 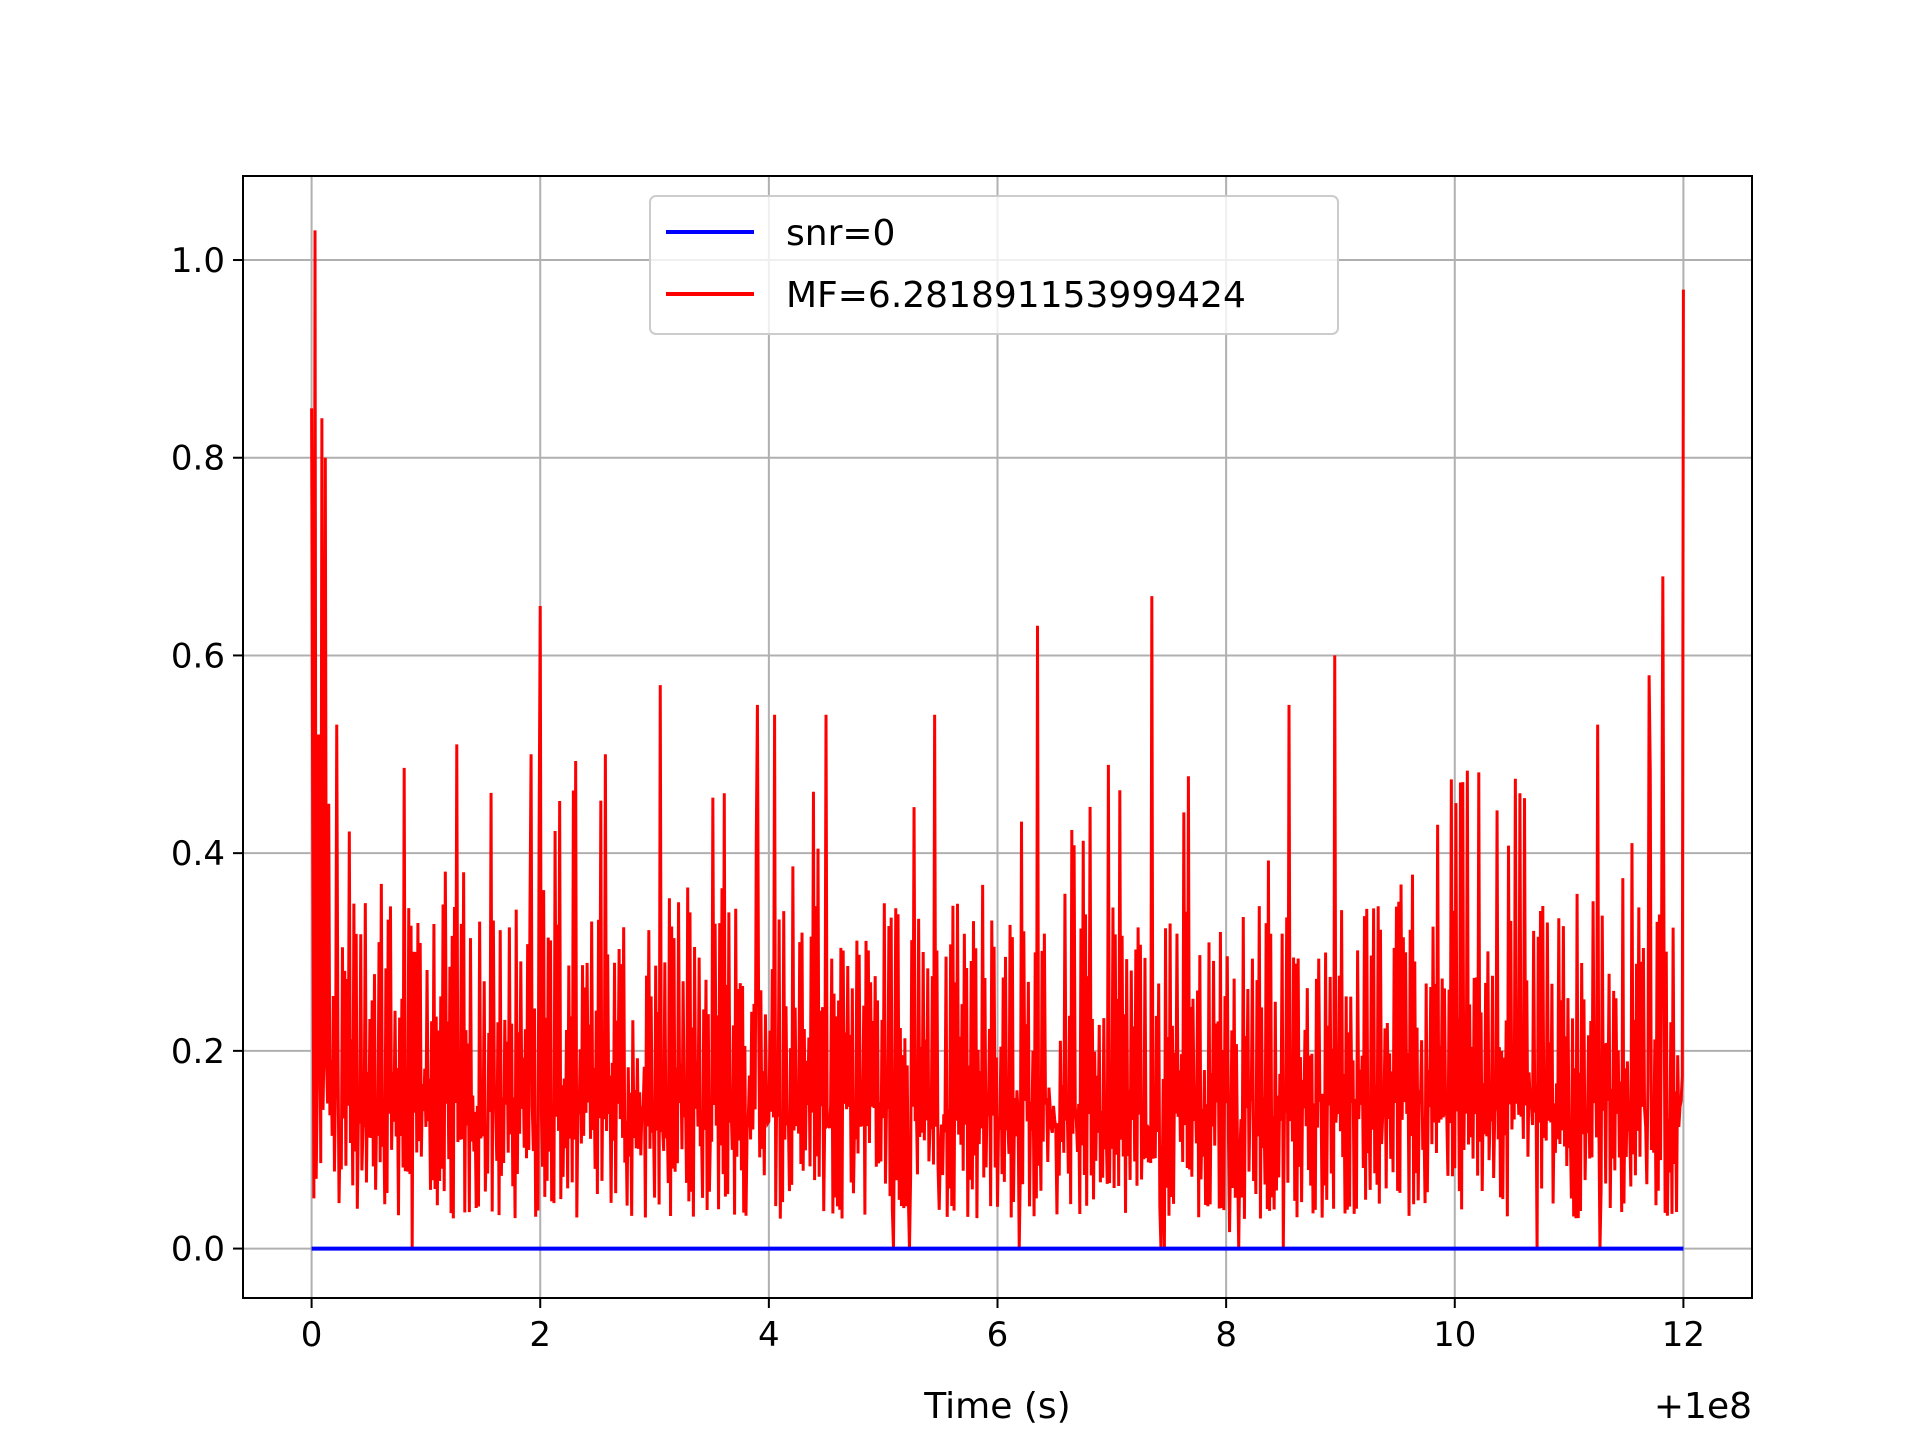 What do you see at coordinates (198, 656) in the screenshot?
I see `y-tick-label: 0.6` at bounding box center [198, 656].